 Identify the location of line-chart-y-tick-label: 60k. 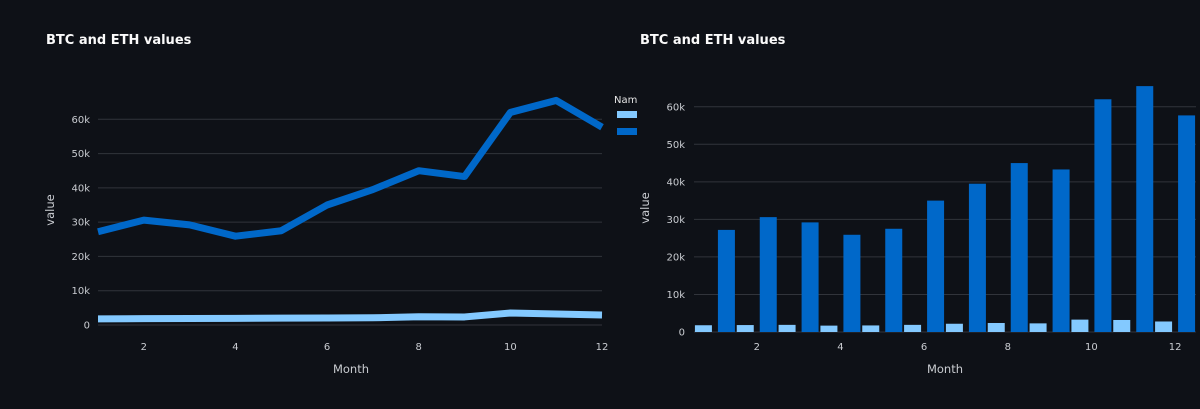
(80, 120).